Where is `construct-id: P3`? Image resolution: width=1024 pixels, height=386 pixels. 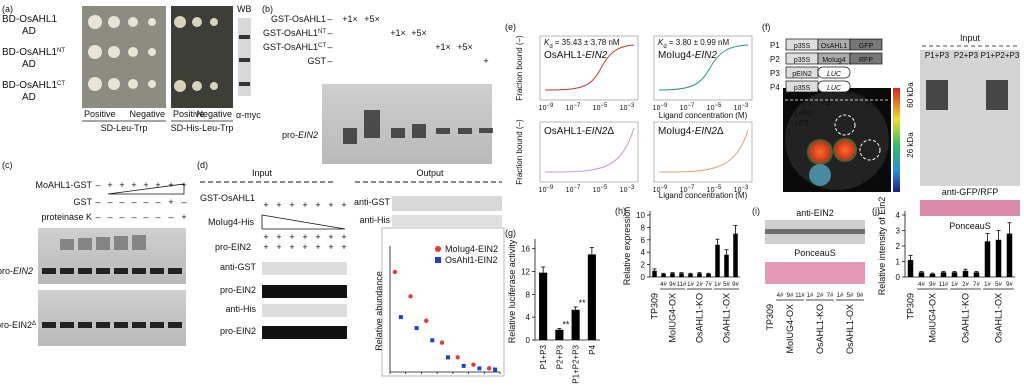 construct-id: P3 is located at coordinates (775, 73).